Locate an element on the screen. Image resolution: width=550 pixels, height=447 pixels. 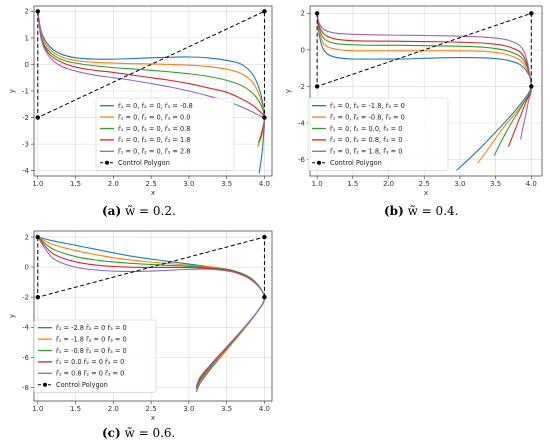
y-tick-label: -1 is located at coordinates (25, 91).